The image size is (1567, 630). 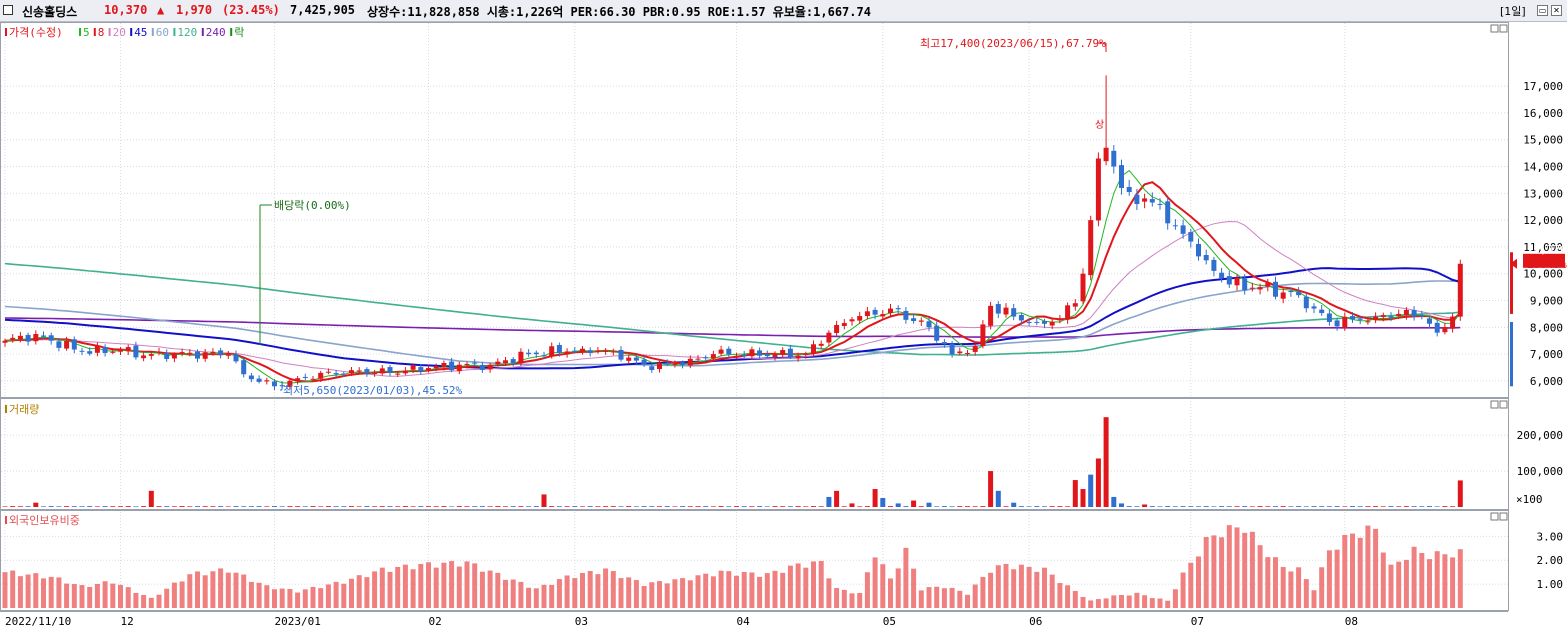 I want to click on volume-pane-close-icon, so click(x=1503, y=404).